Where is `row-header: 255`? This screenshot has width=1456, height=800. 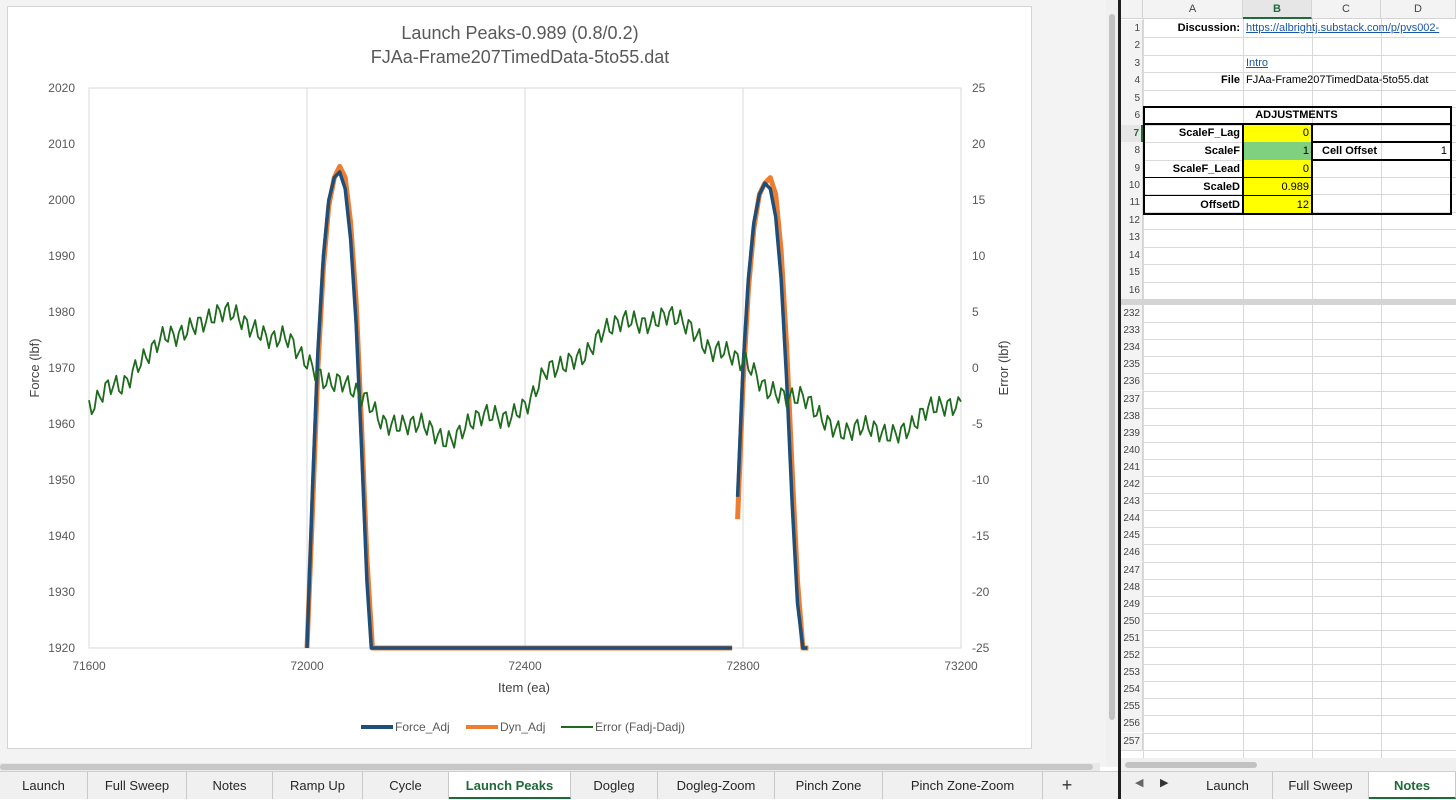 row-header: 255 is located at coordinates (1132, 707).